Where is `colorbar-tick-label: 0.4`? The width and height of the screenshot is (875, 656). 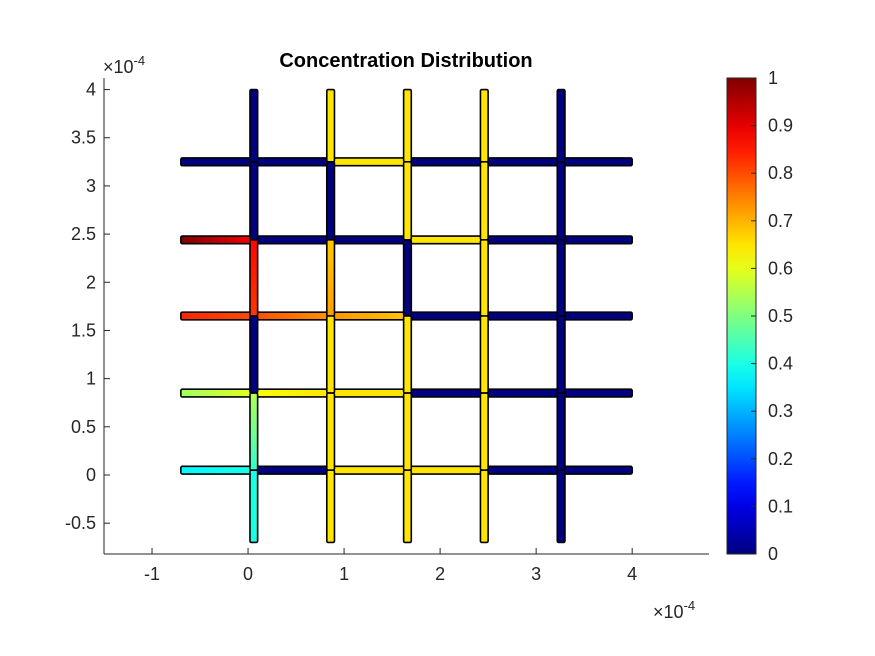 colorbar-tick-label: 0.4 is located at coordinates (780, 364).